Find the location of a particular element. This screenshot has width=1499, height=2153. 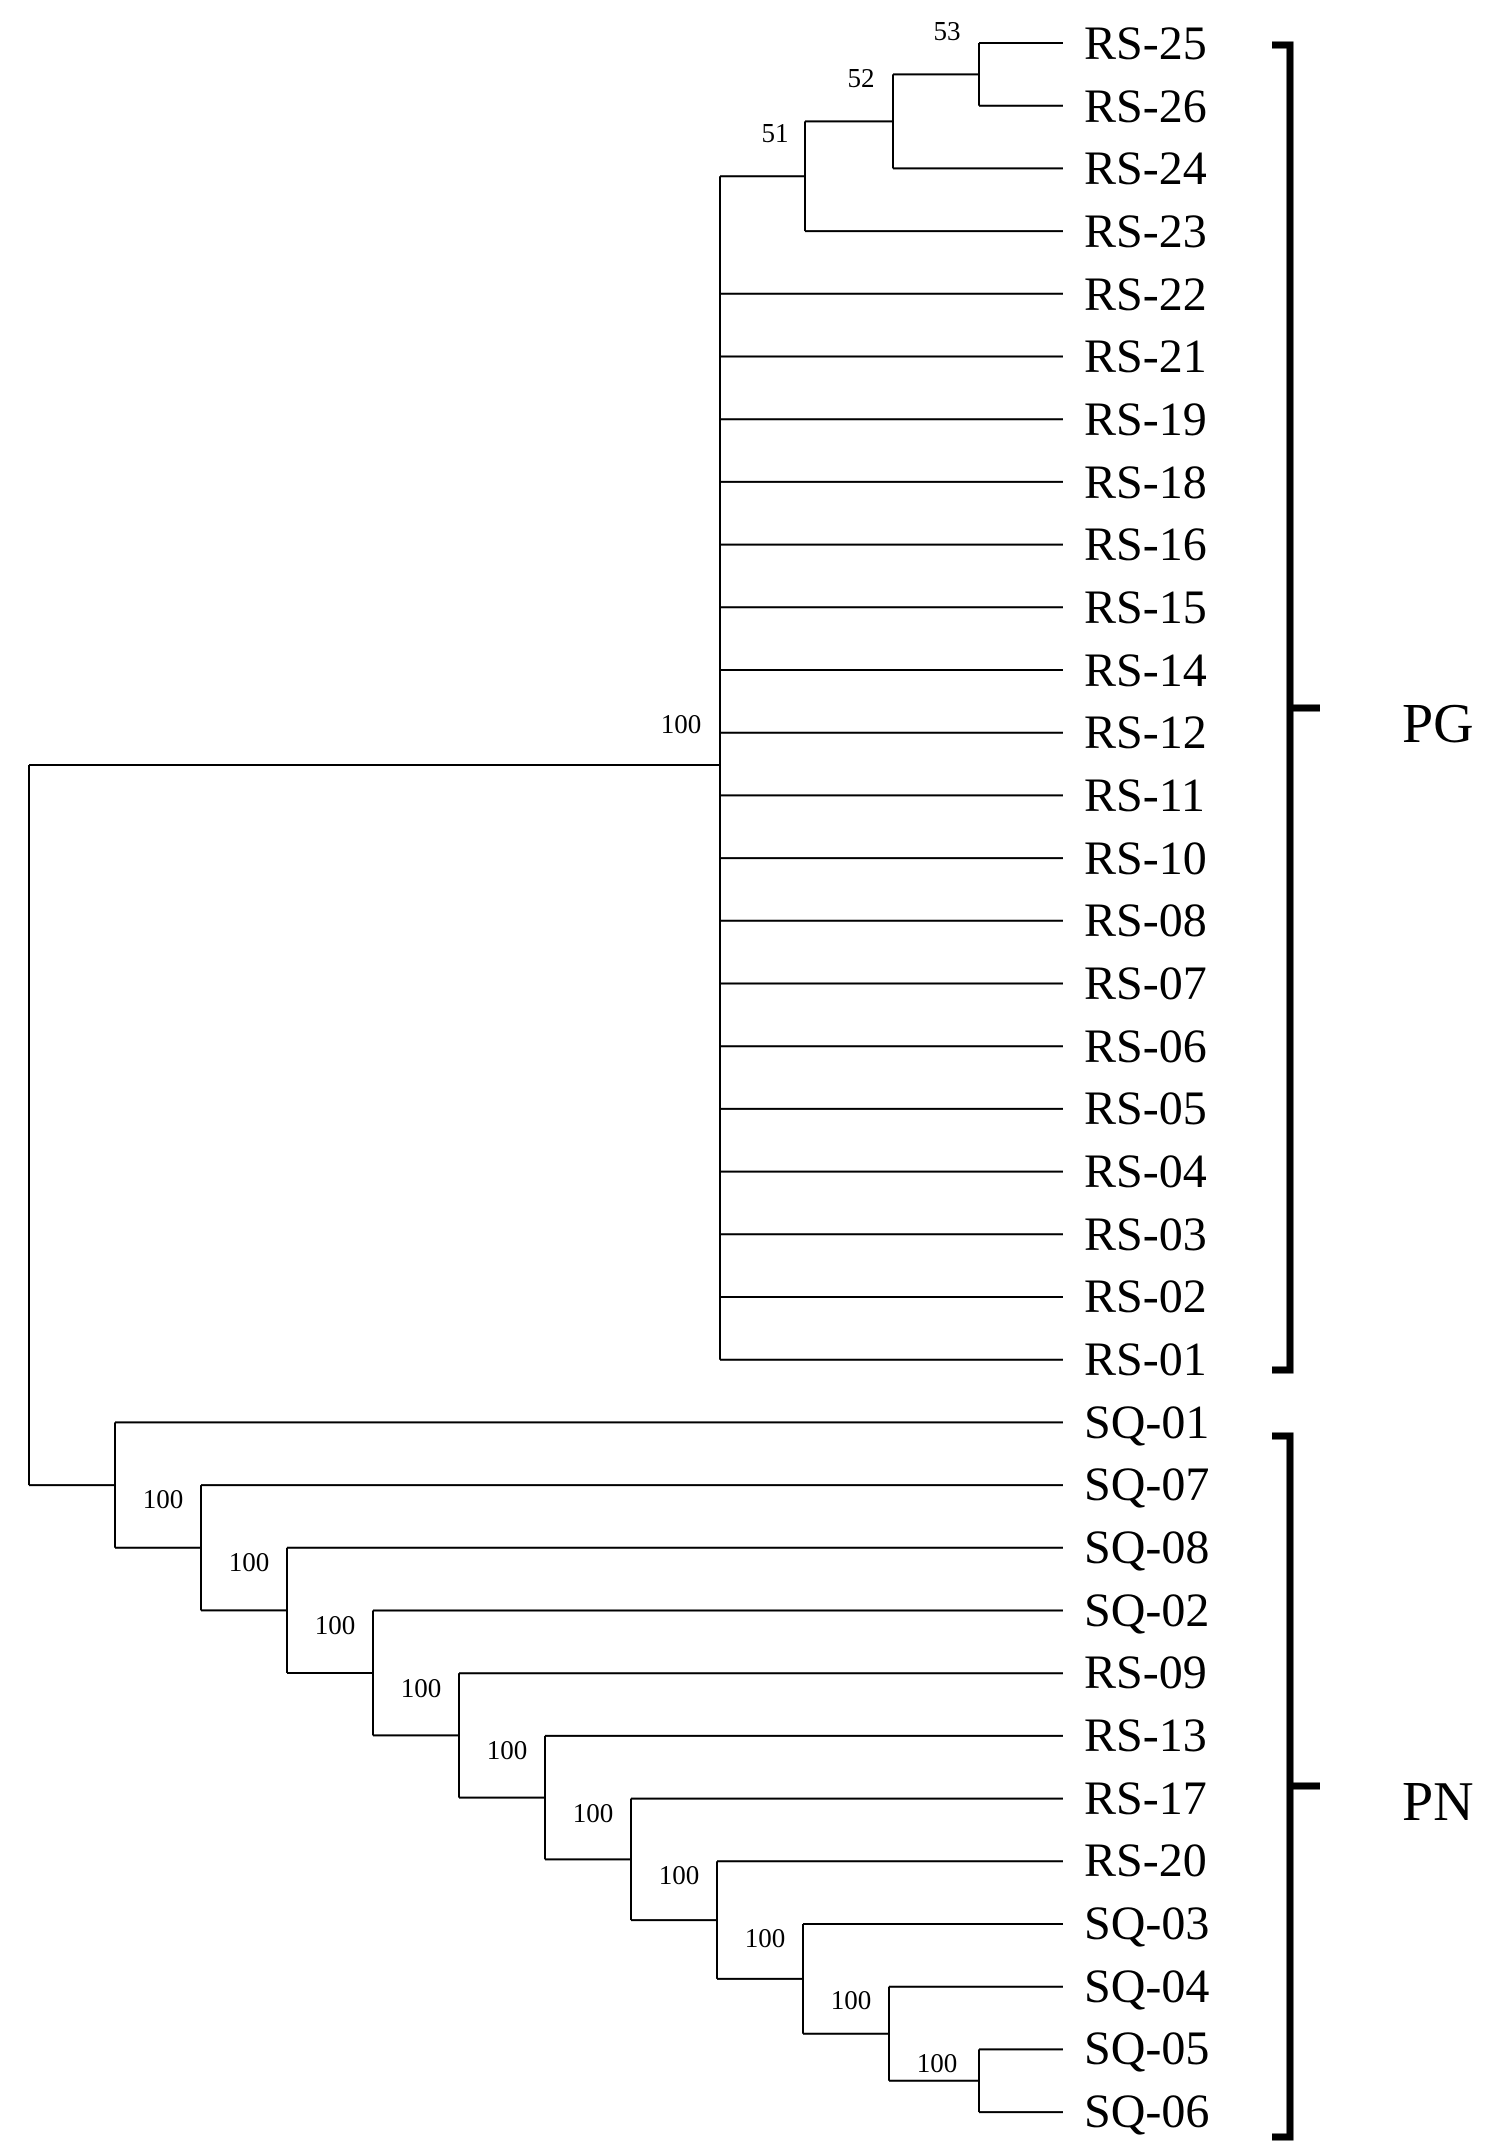

taxon-label: RS-06 is located at coordinates (1145, 1046).